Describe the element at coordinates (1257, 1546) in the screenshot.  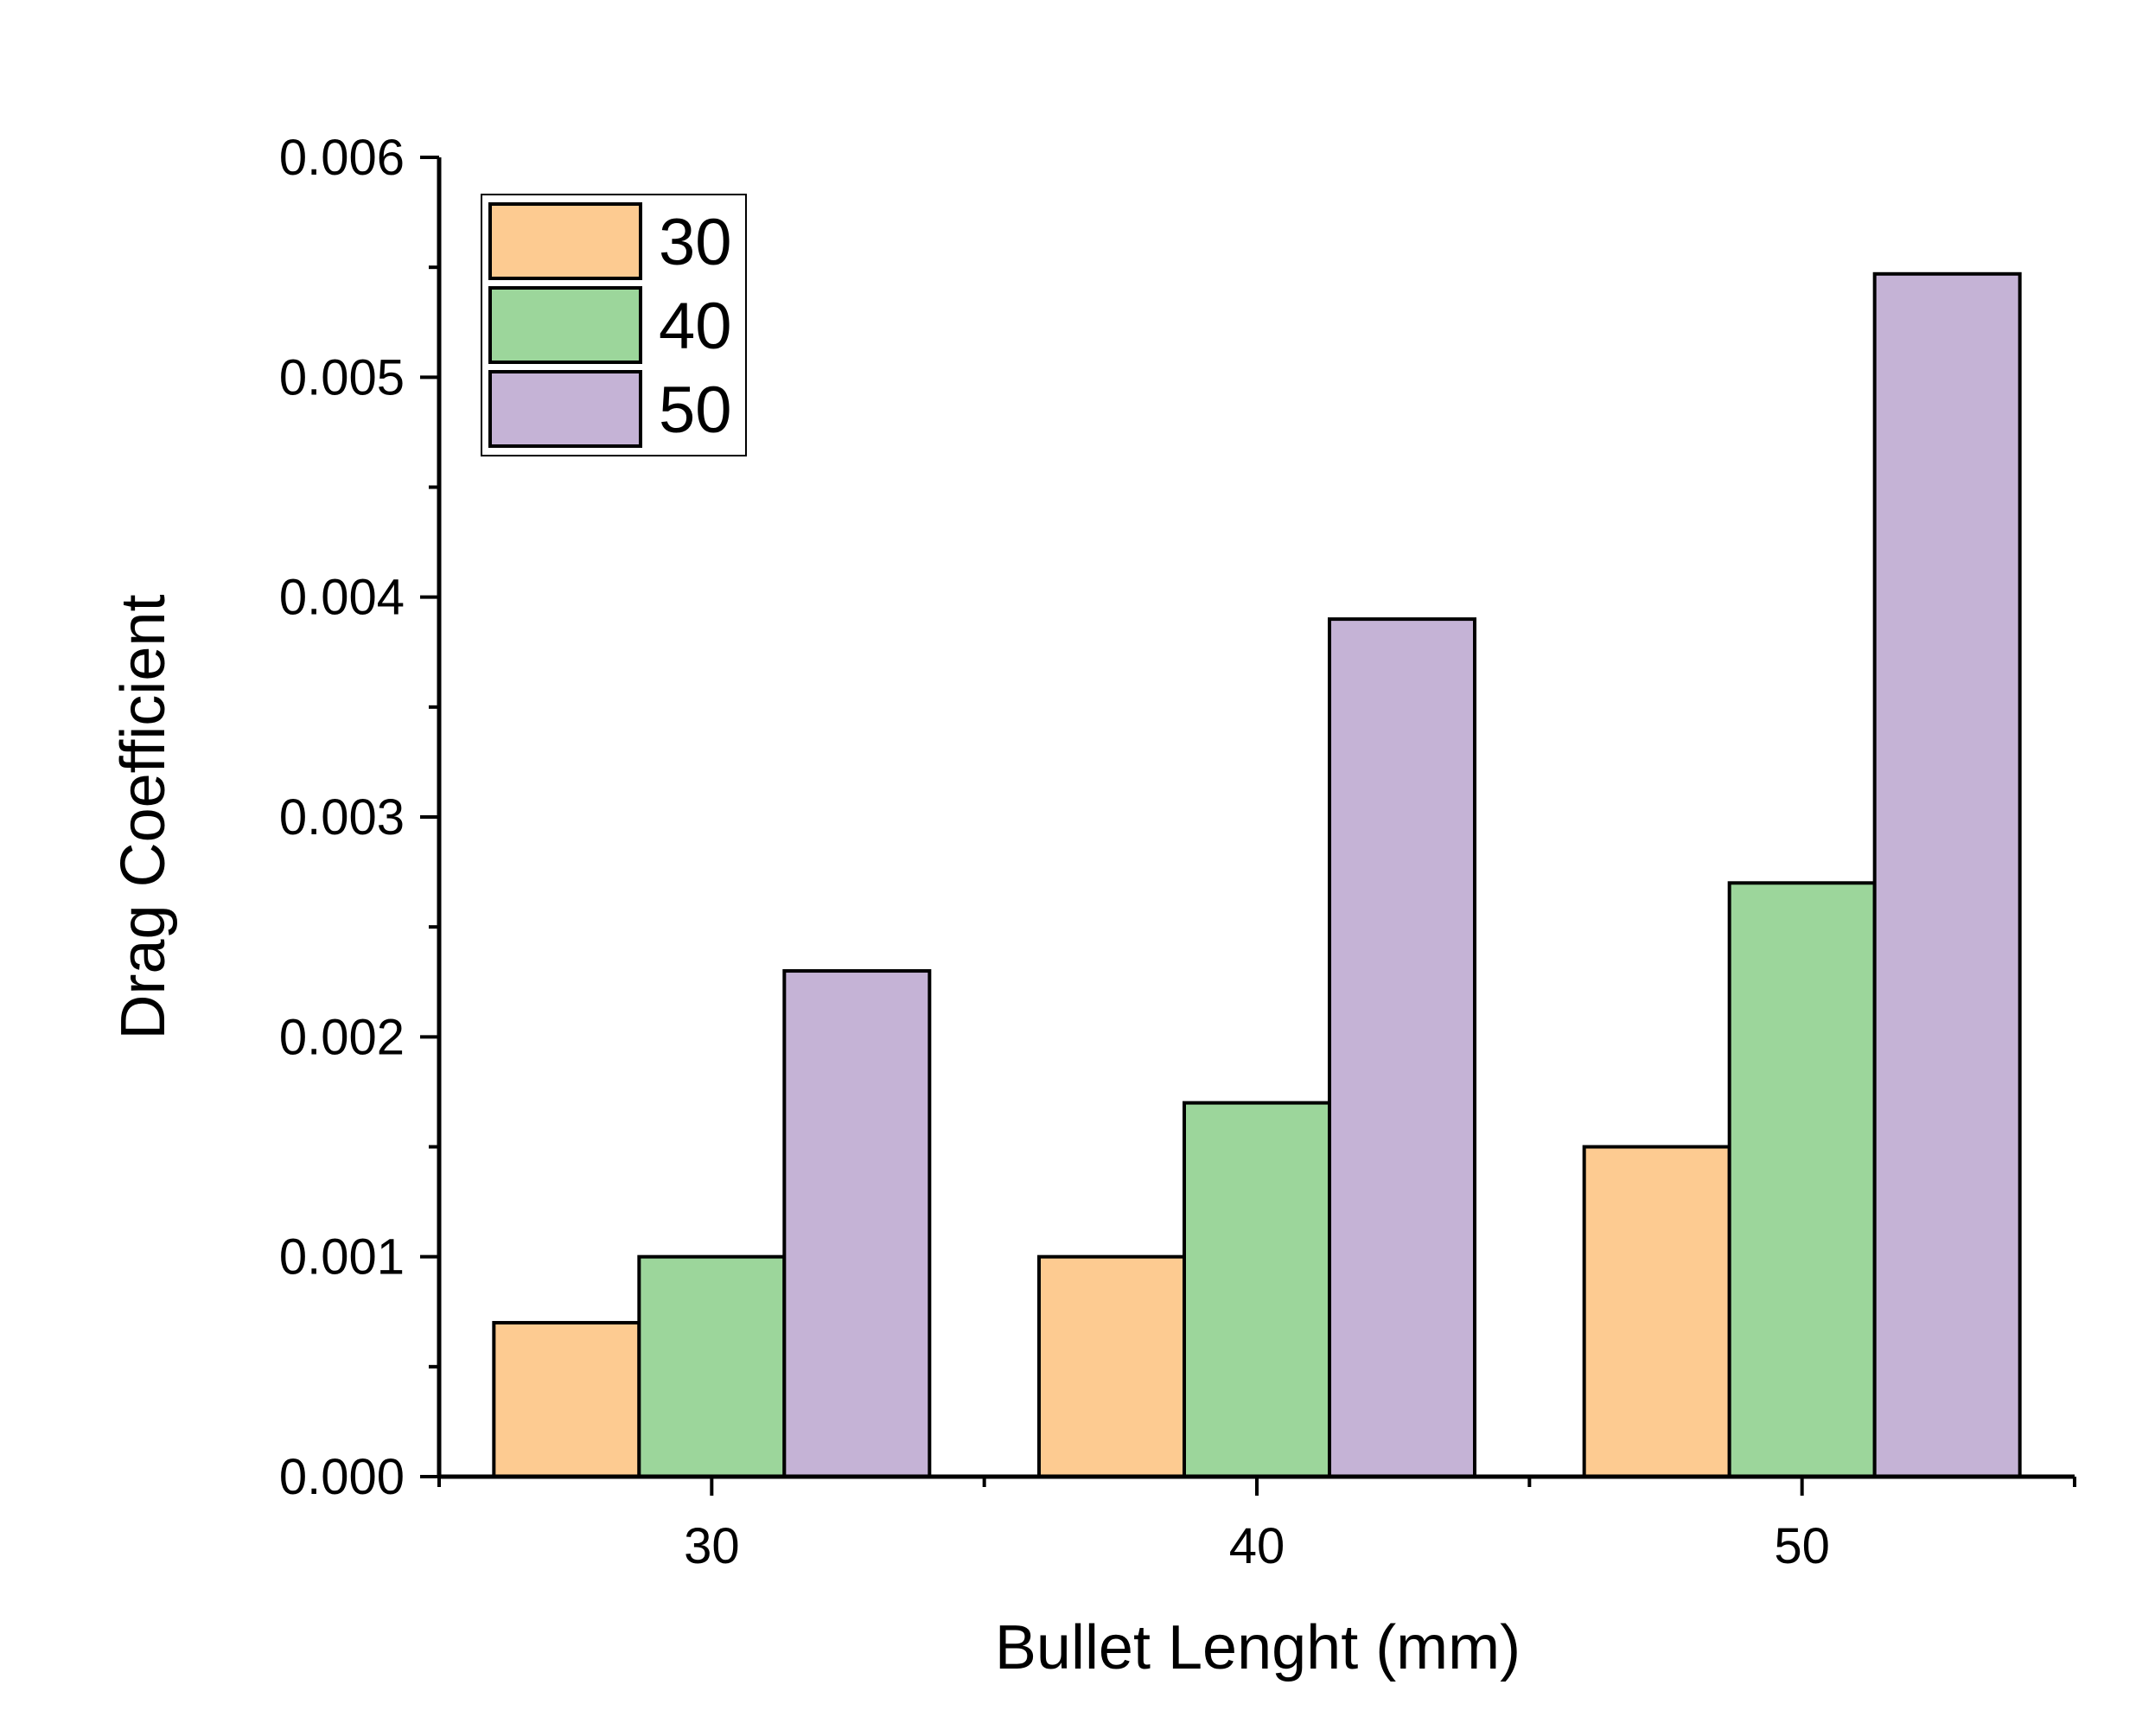
I see `x-tick-label: 40` at that location.